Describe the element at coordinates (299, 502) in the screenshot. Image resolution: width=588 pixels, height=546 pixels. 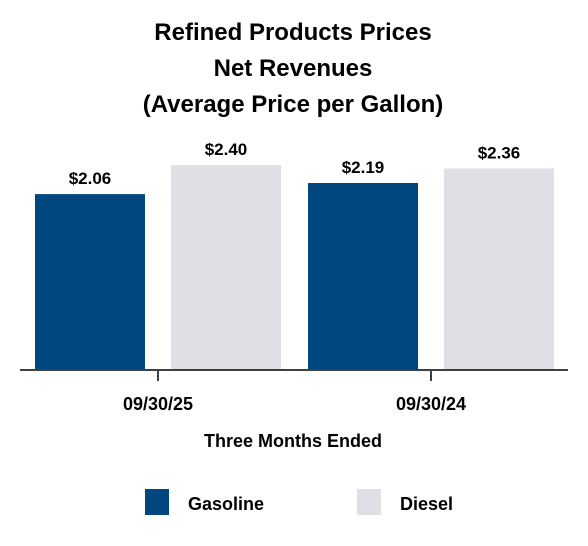
I see `legend: Gasoline Diesel` at that location.